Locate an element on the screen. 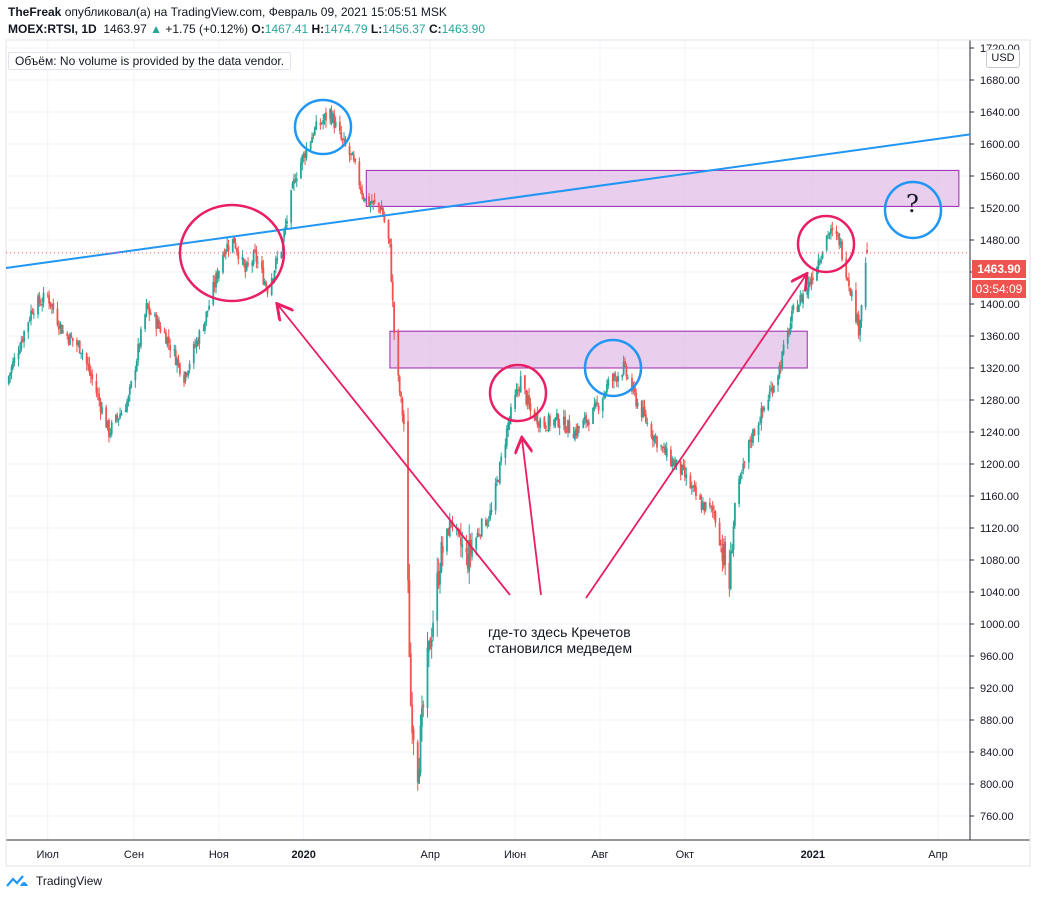 The height and width of the screenshot is (903, 1042). y-tick-label: 840.00 is located at coordinates (997, 753).